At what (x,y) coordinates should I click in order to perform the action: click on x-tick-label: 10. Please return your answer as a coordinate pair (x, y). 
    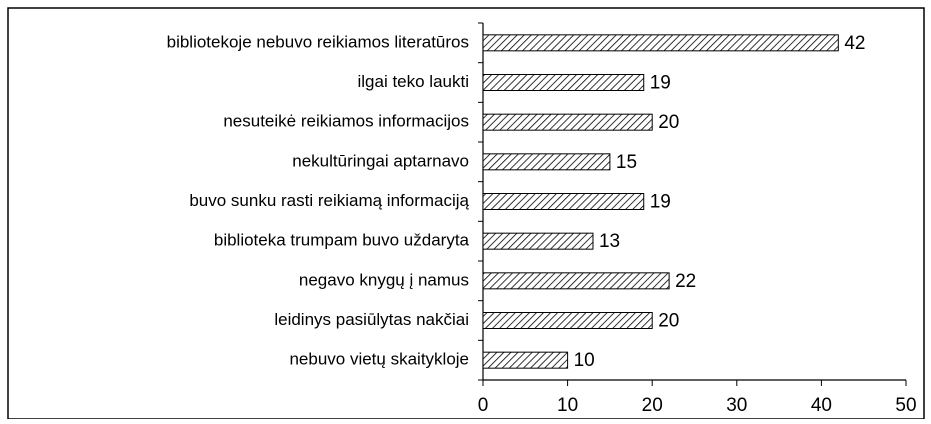
    Looking at the image, I should click on (567, 405).